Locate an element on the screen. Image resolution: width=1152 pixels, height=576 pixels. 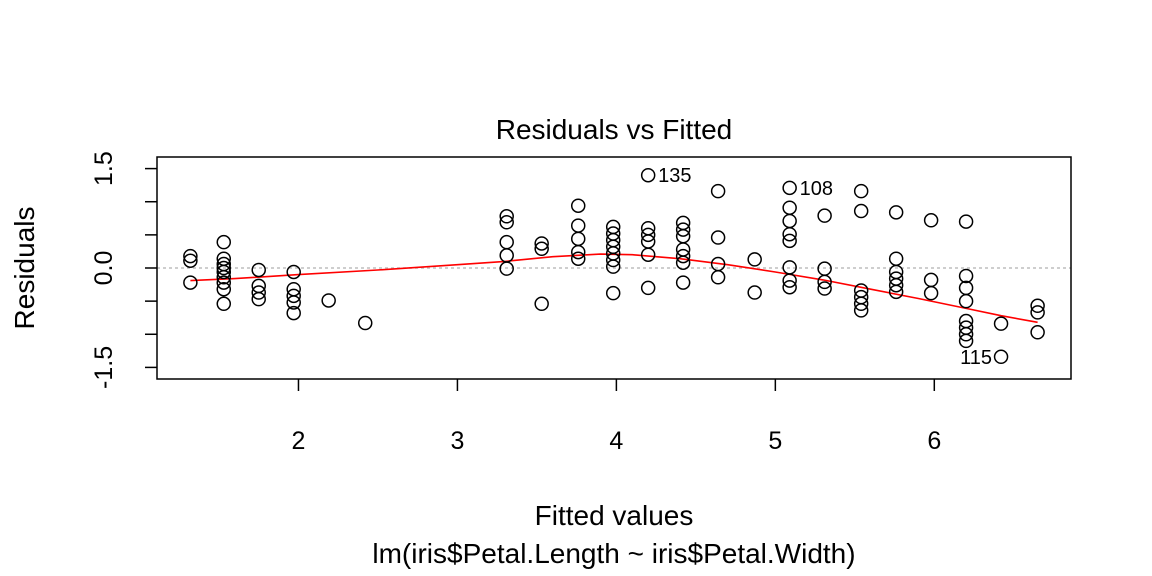
y-axis-label: Residuals is located at coordinates (24, 268).